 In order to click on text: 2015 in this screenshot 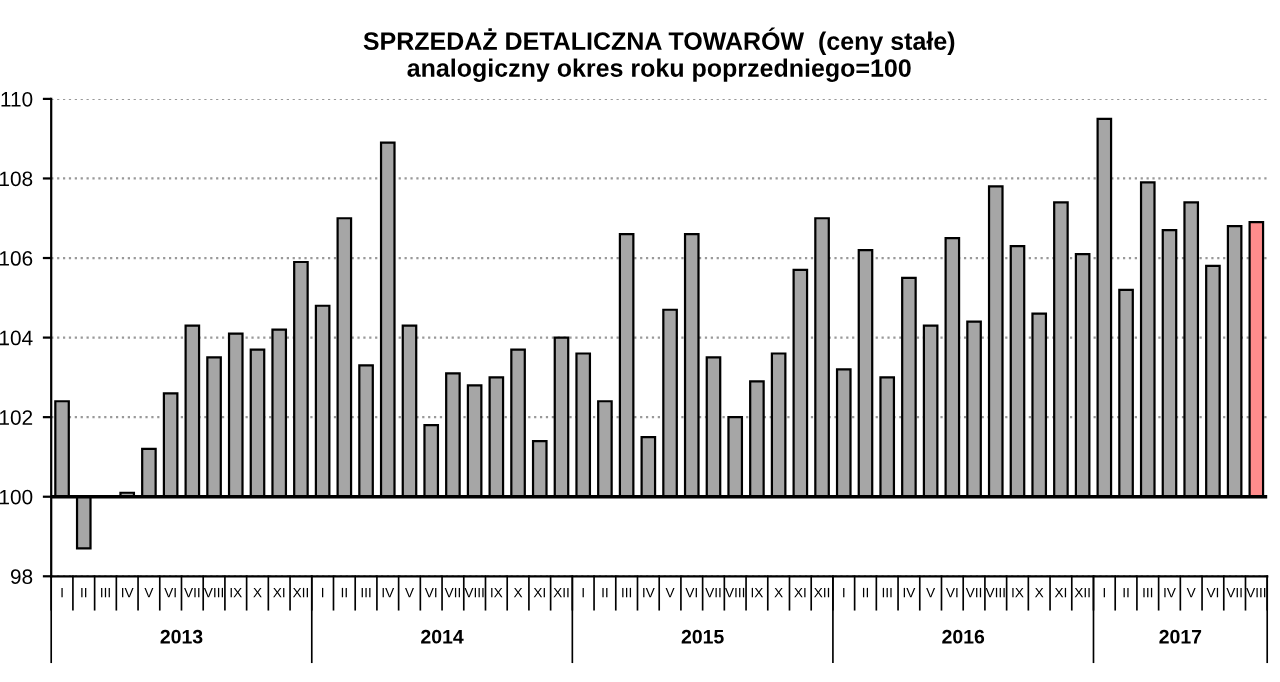, I will do `click(702, 636)`.